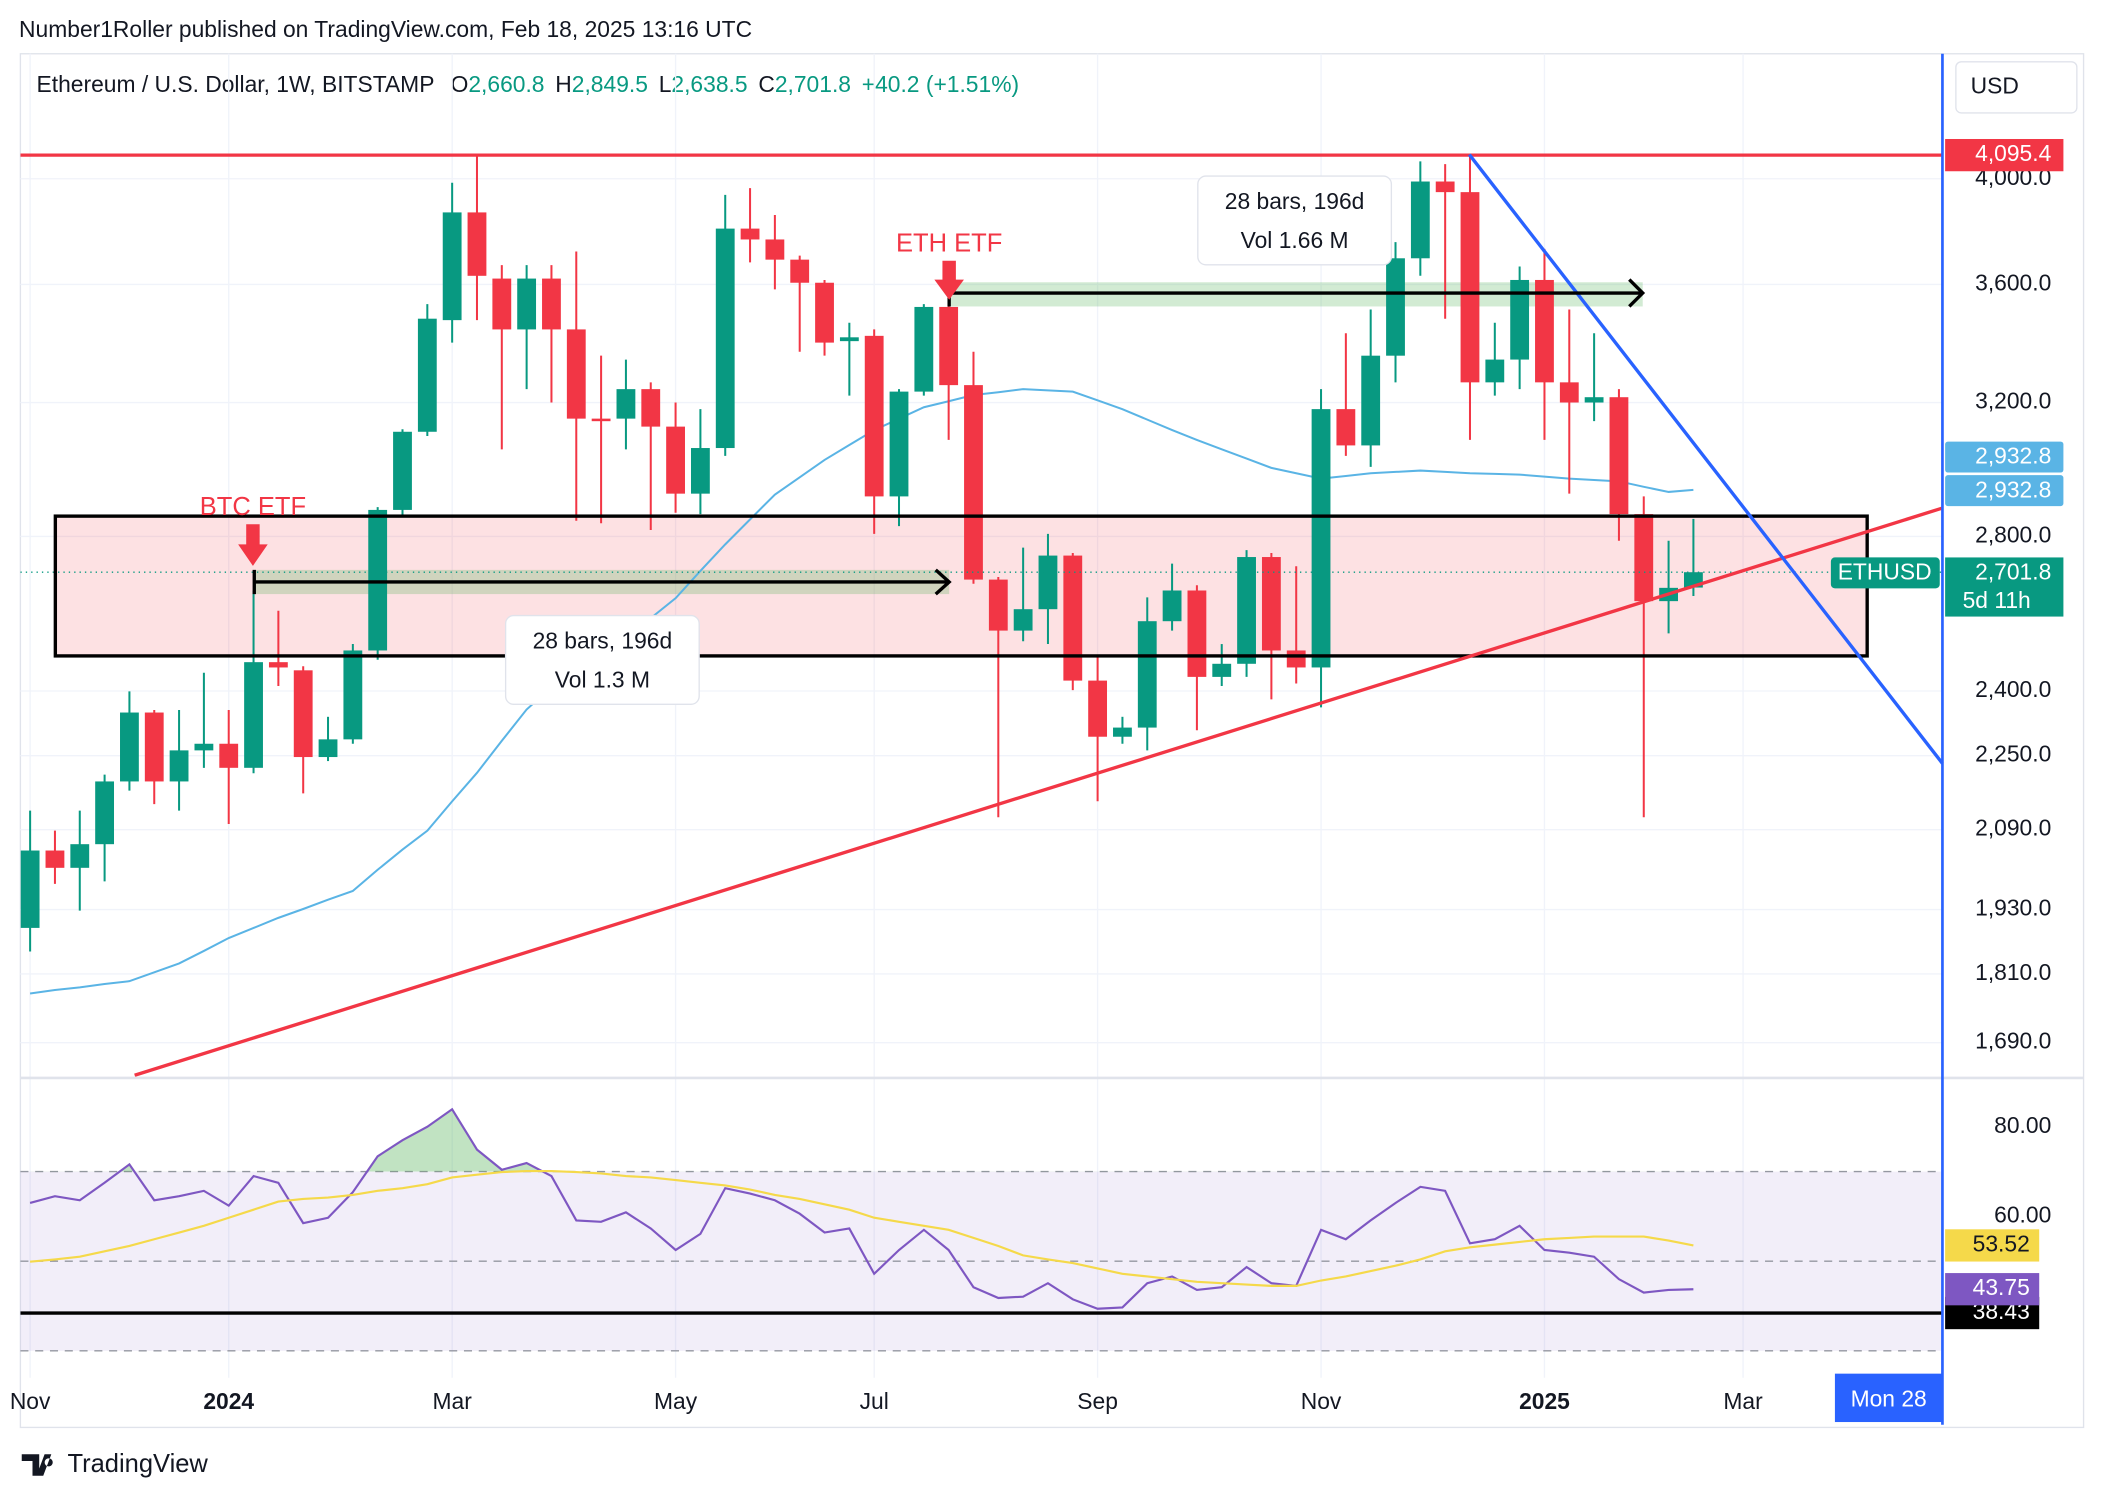 The width and height of the screenshot is (2108, 1500). I want to click on last-price-box, so click(2004, 587).